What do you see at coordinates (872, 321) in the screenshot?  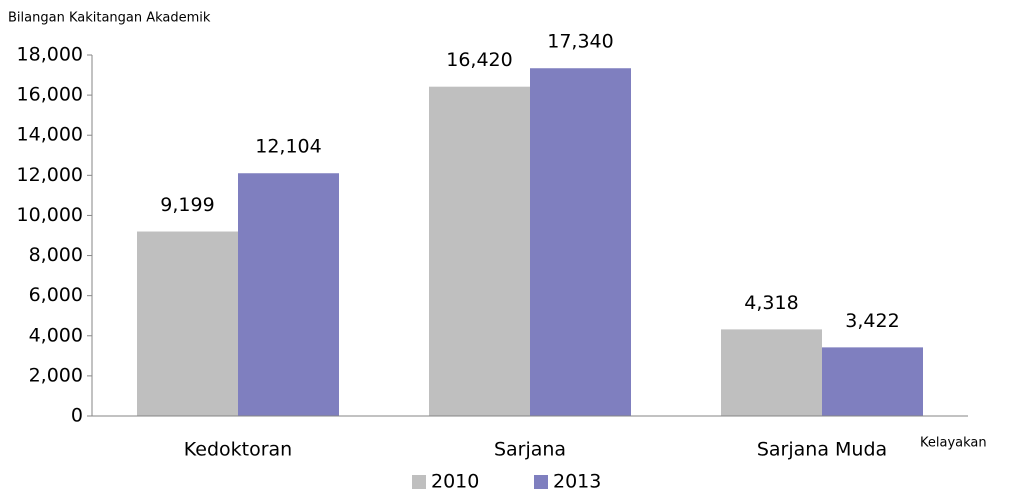 I see `data-label: 3,422` at bounding box center [872, 321].